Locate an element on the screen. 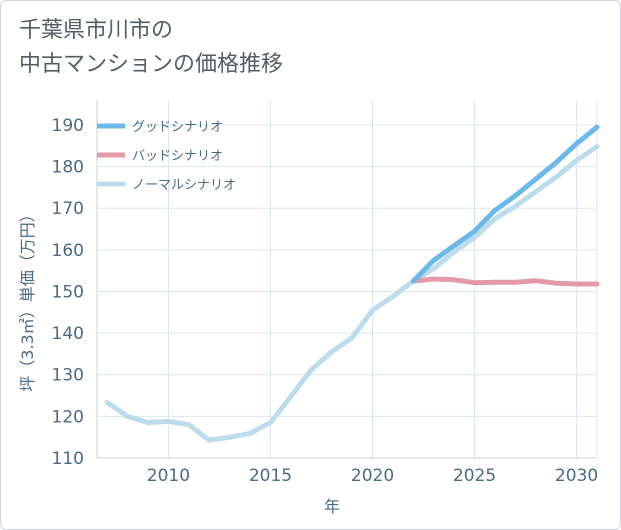  chart-title: 千葉県市川市の 中古マンションの価格推移 is located at coordinates (151, 48).